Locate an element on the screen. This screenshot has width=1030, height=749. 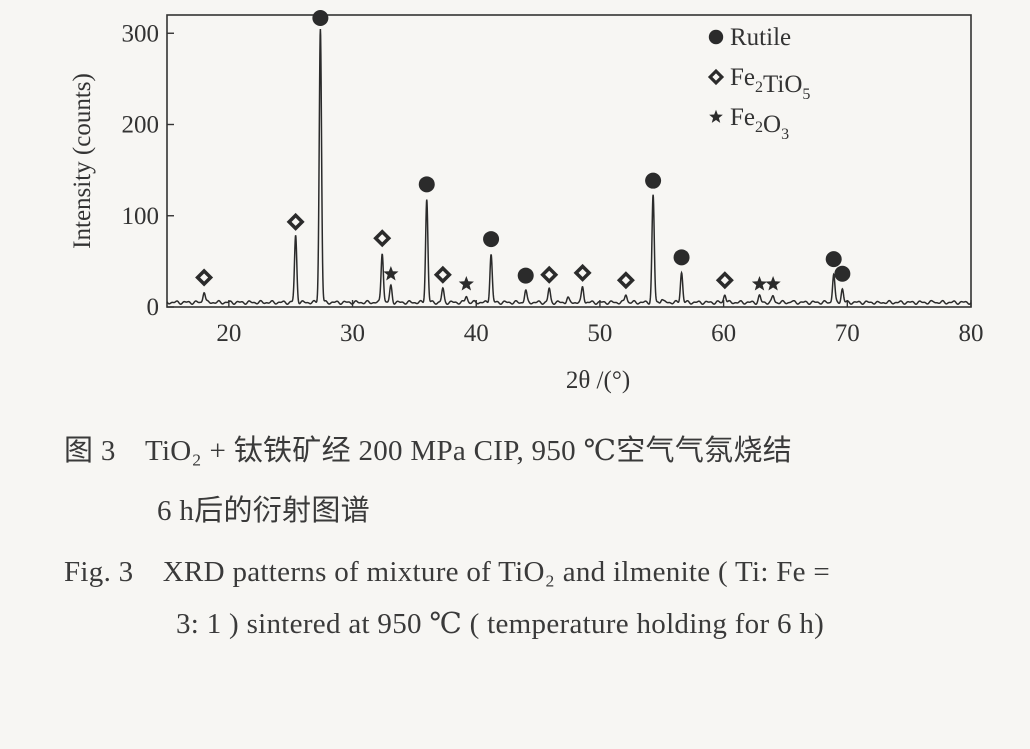
x-tick-label: 30 is located at coordinates (352, 333).